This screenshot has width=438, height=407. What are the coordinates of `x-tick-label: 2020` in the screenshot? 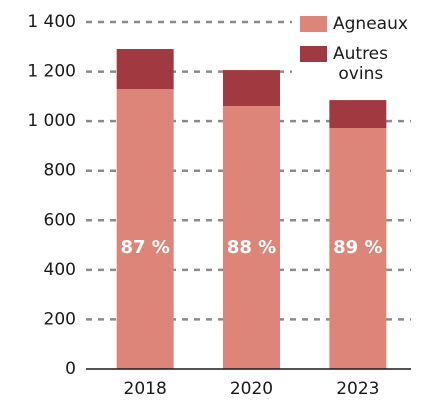 It's located at (251, 389).